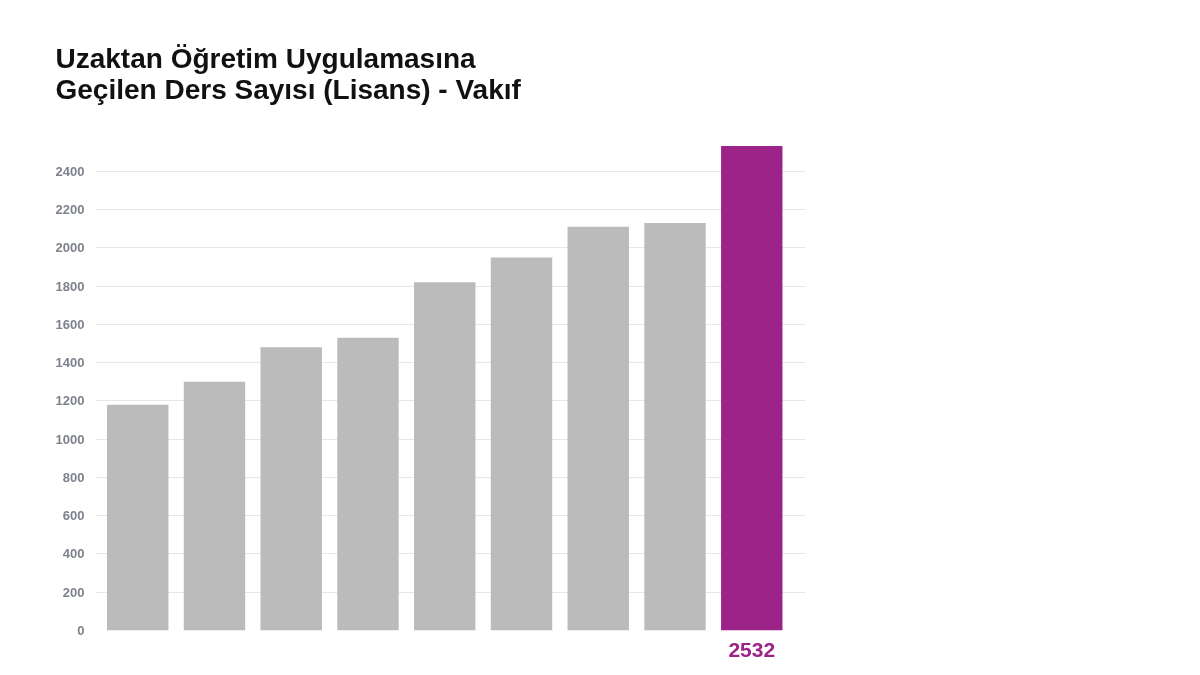  What do you see at coordinates (70, 401) in the screenshot?
I see `y-tick-label: 1200` at bounding box center [70, 401].